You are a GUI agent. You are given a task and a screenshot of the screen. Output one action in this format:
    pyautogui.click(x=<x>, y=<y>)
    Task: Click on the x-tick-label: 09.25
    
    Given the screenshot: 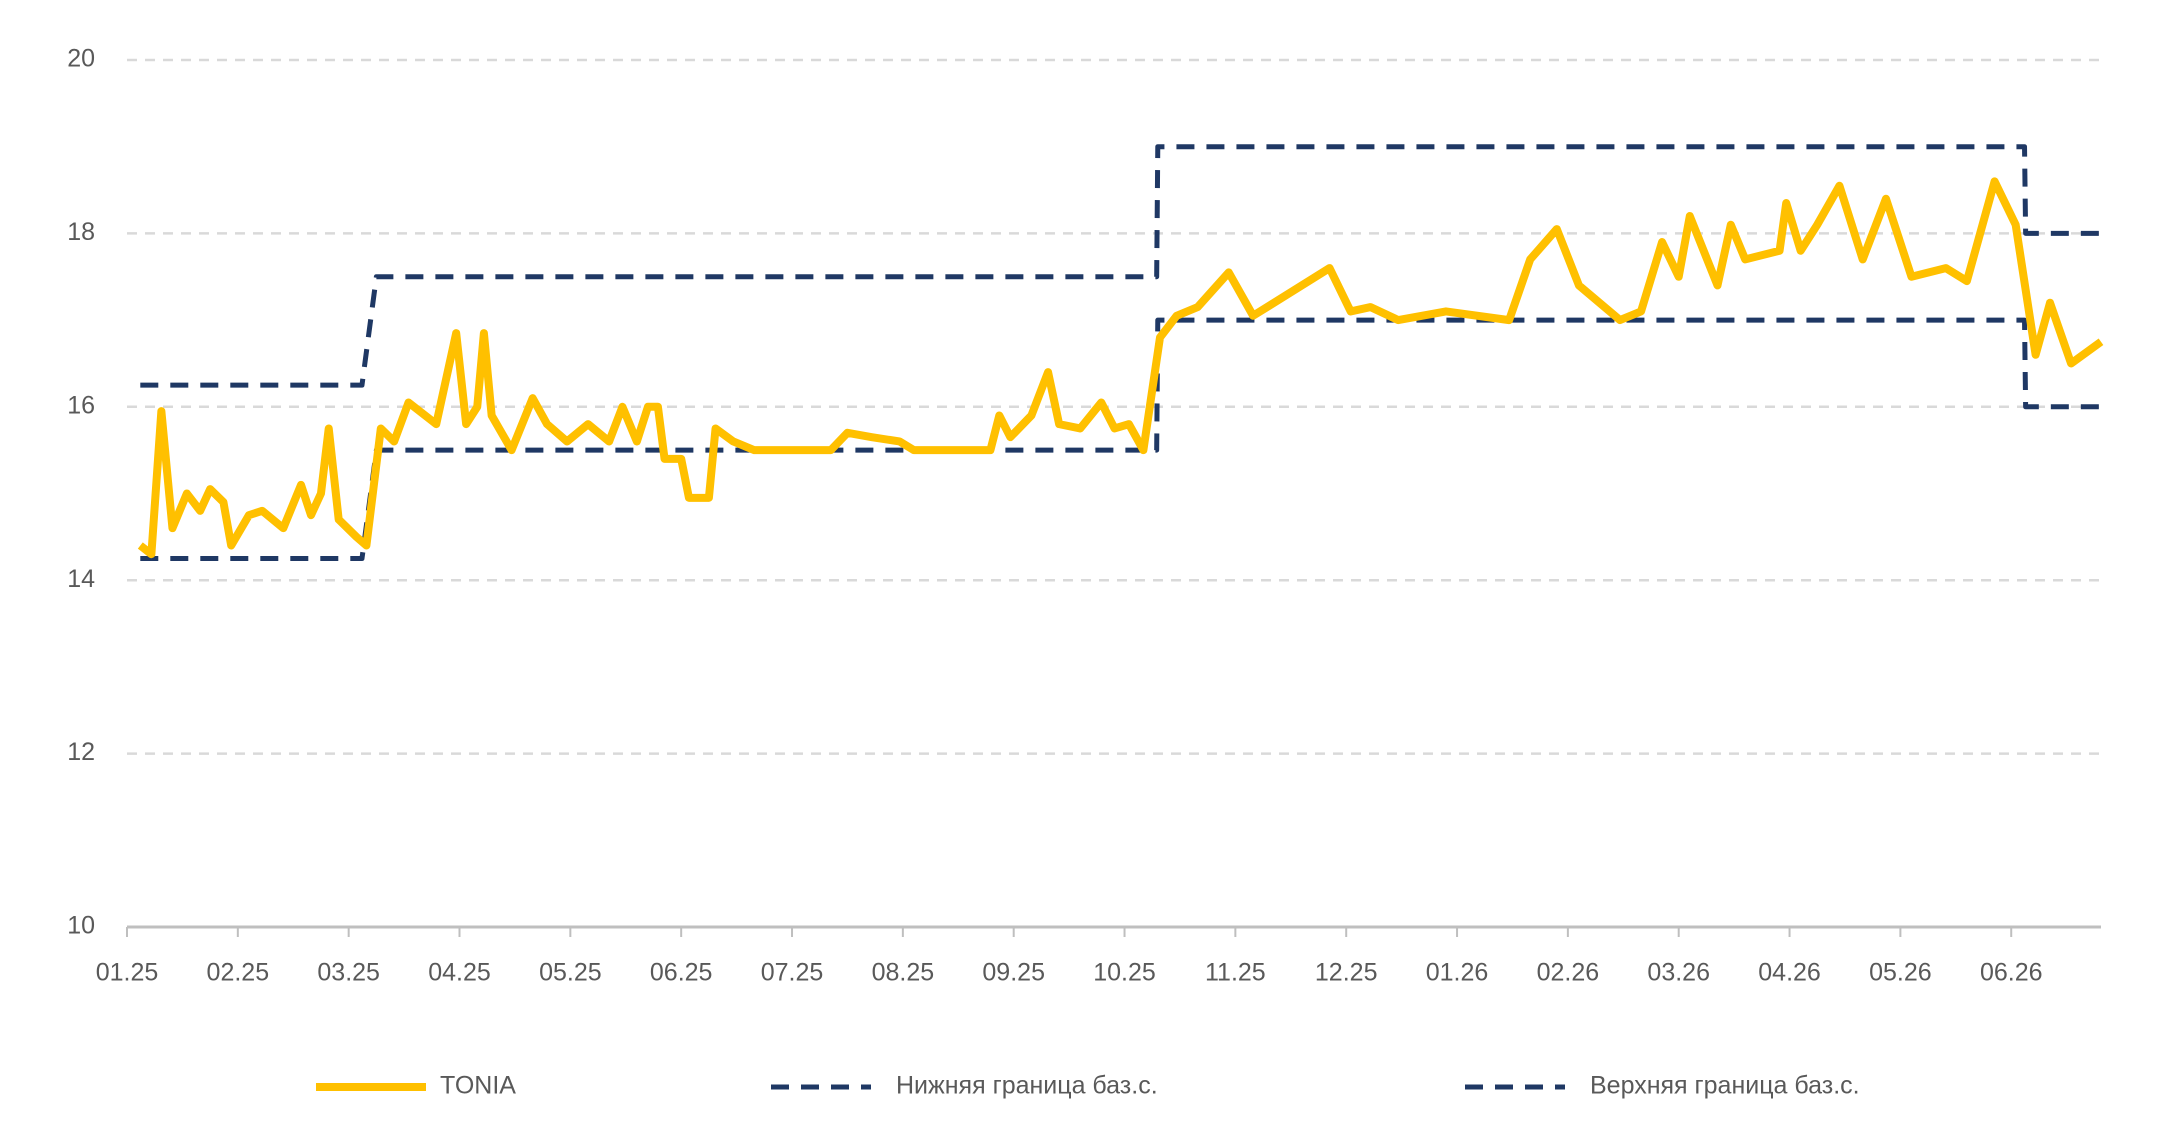 What is the action you would take?
    pyautogui.click(x=1013, y=973)
    